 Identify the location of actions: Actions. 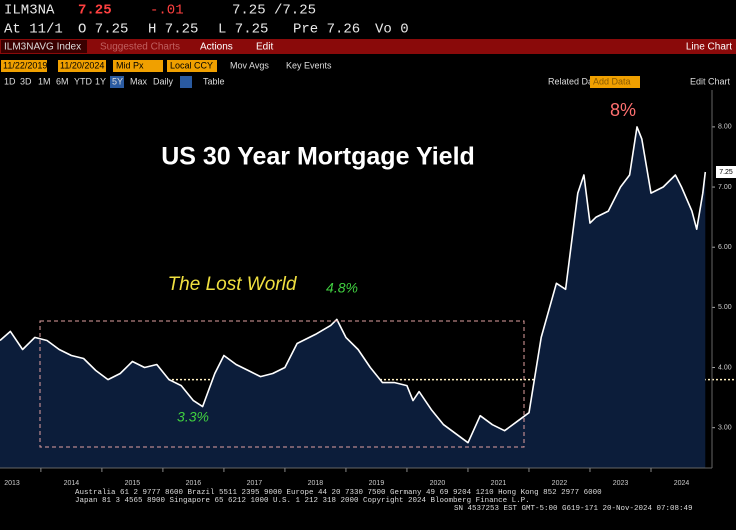
(216, 47).